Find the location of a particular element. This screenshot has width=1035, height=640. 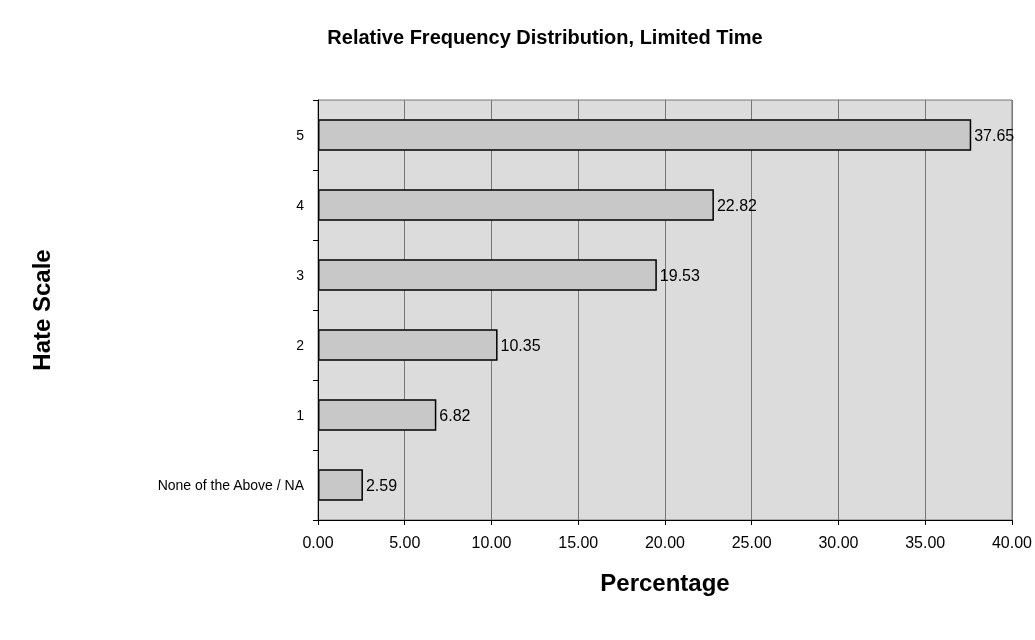

y-tick-label: None of the Above / NA is located at coordinates (231, 485).